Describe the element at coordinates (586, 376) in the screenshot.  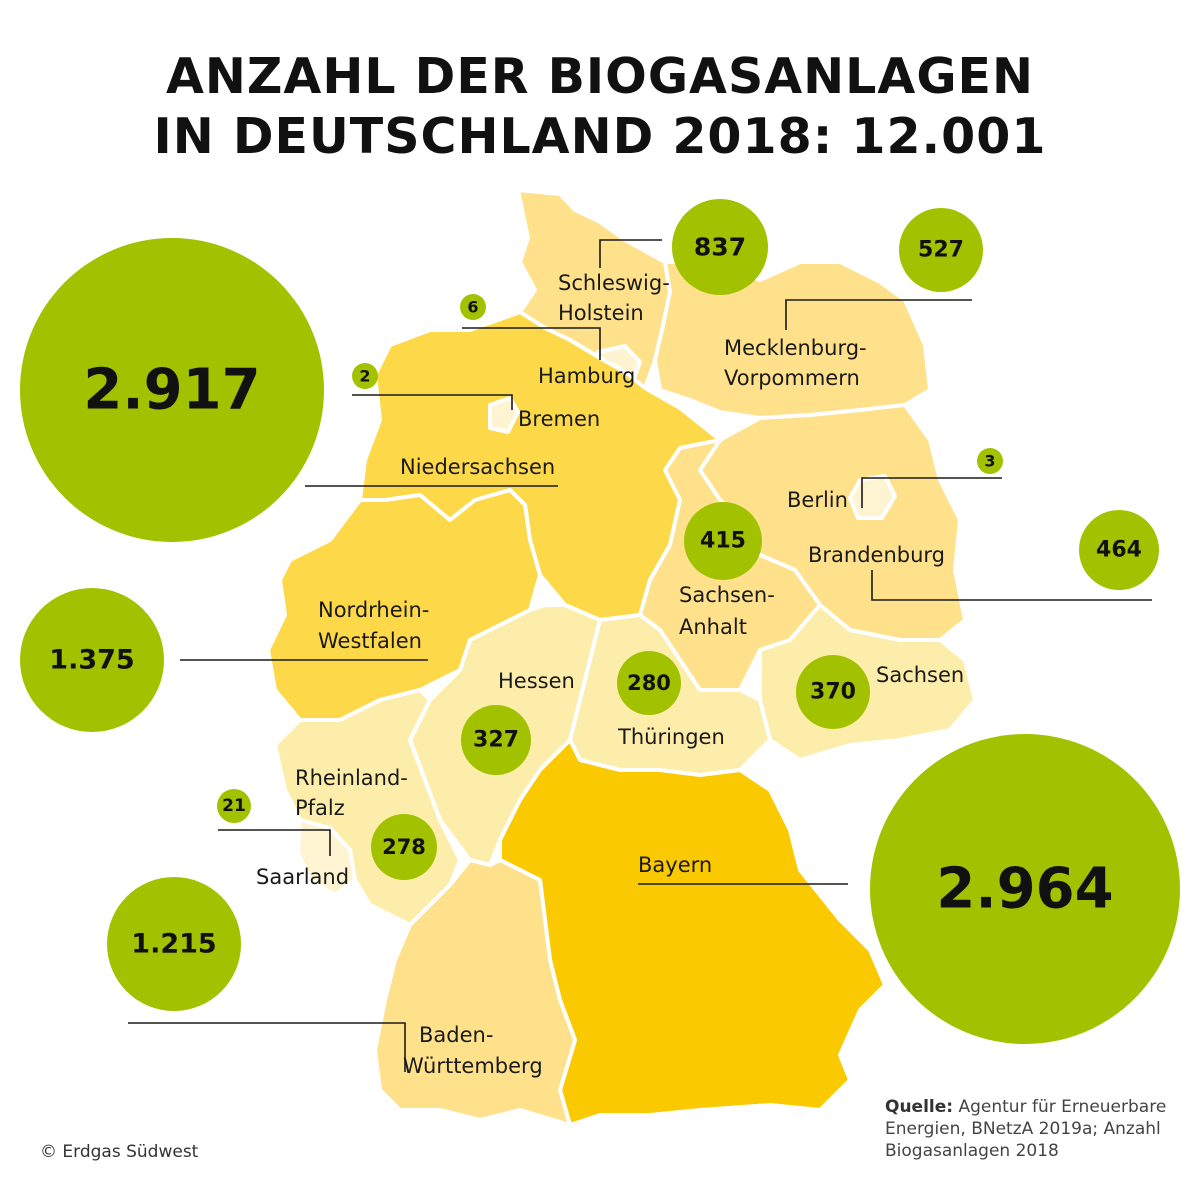
I see `label-hamburg: Hamburg` at that location.